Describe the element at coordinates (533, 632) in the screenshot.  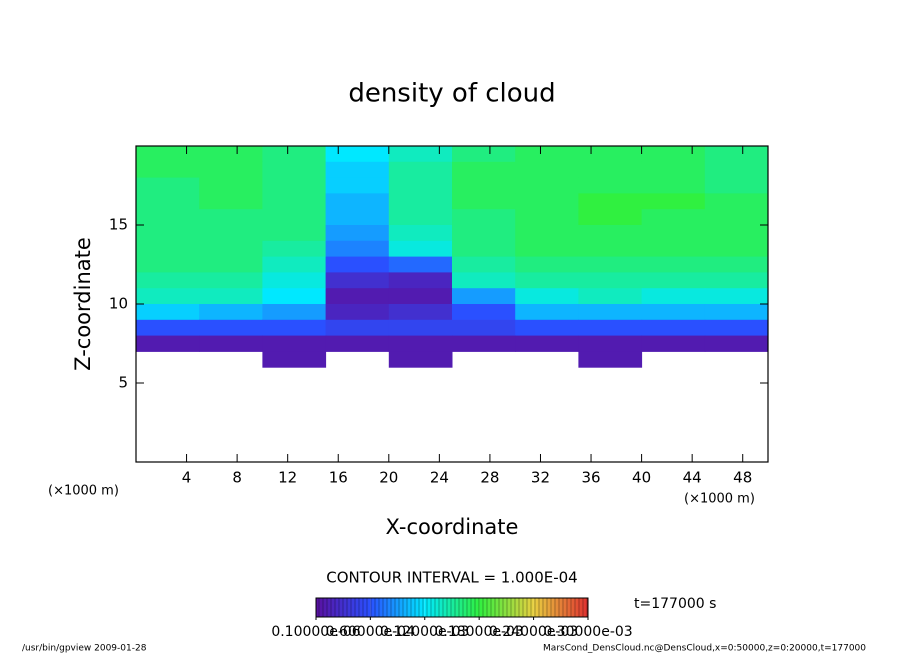
I see `colorbar-tick-label: 0.24000e-03` at that location.